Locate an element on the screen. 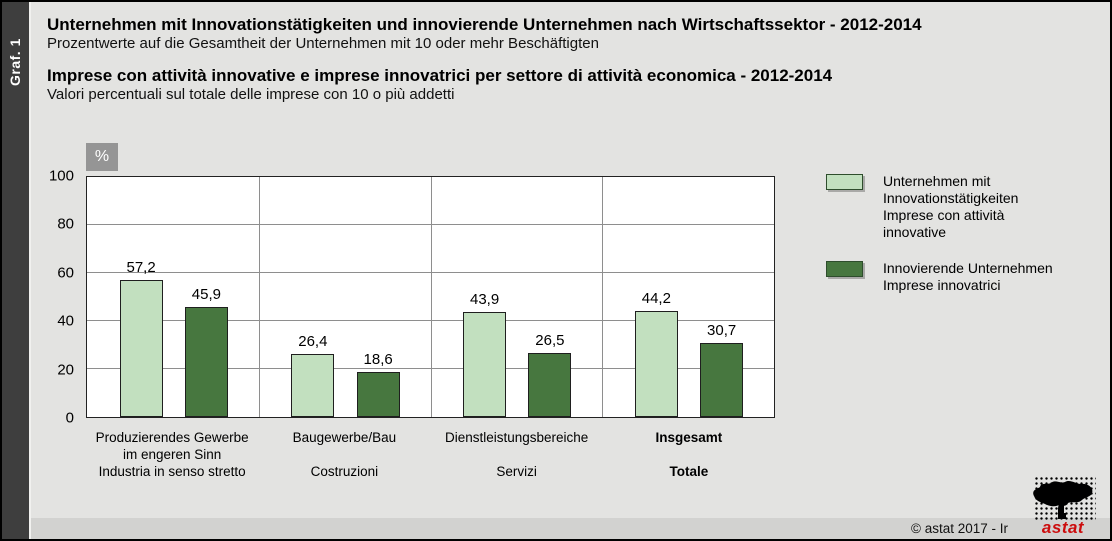 This screenshot has height=541, width=1112. copyright-note: © astat 2017 - Ir is located at coordinates (959, 528).